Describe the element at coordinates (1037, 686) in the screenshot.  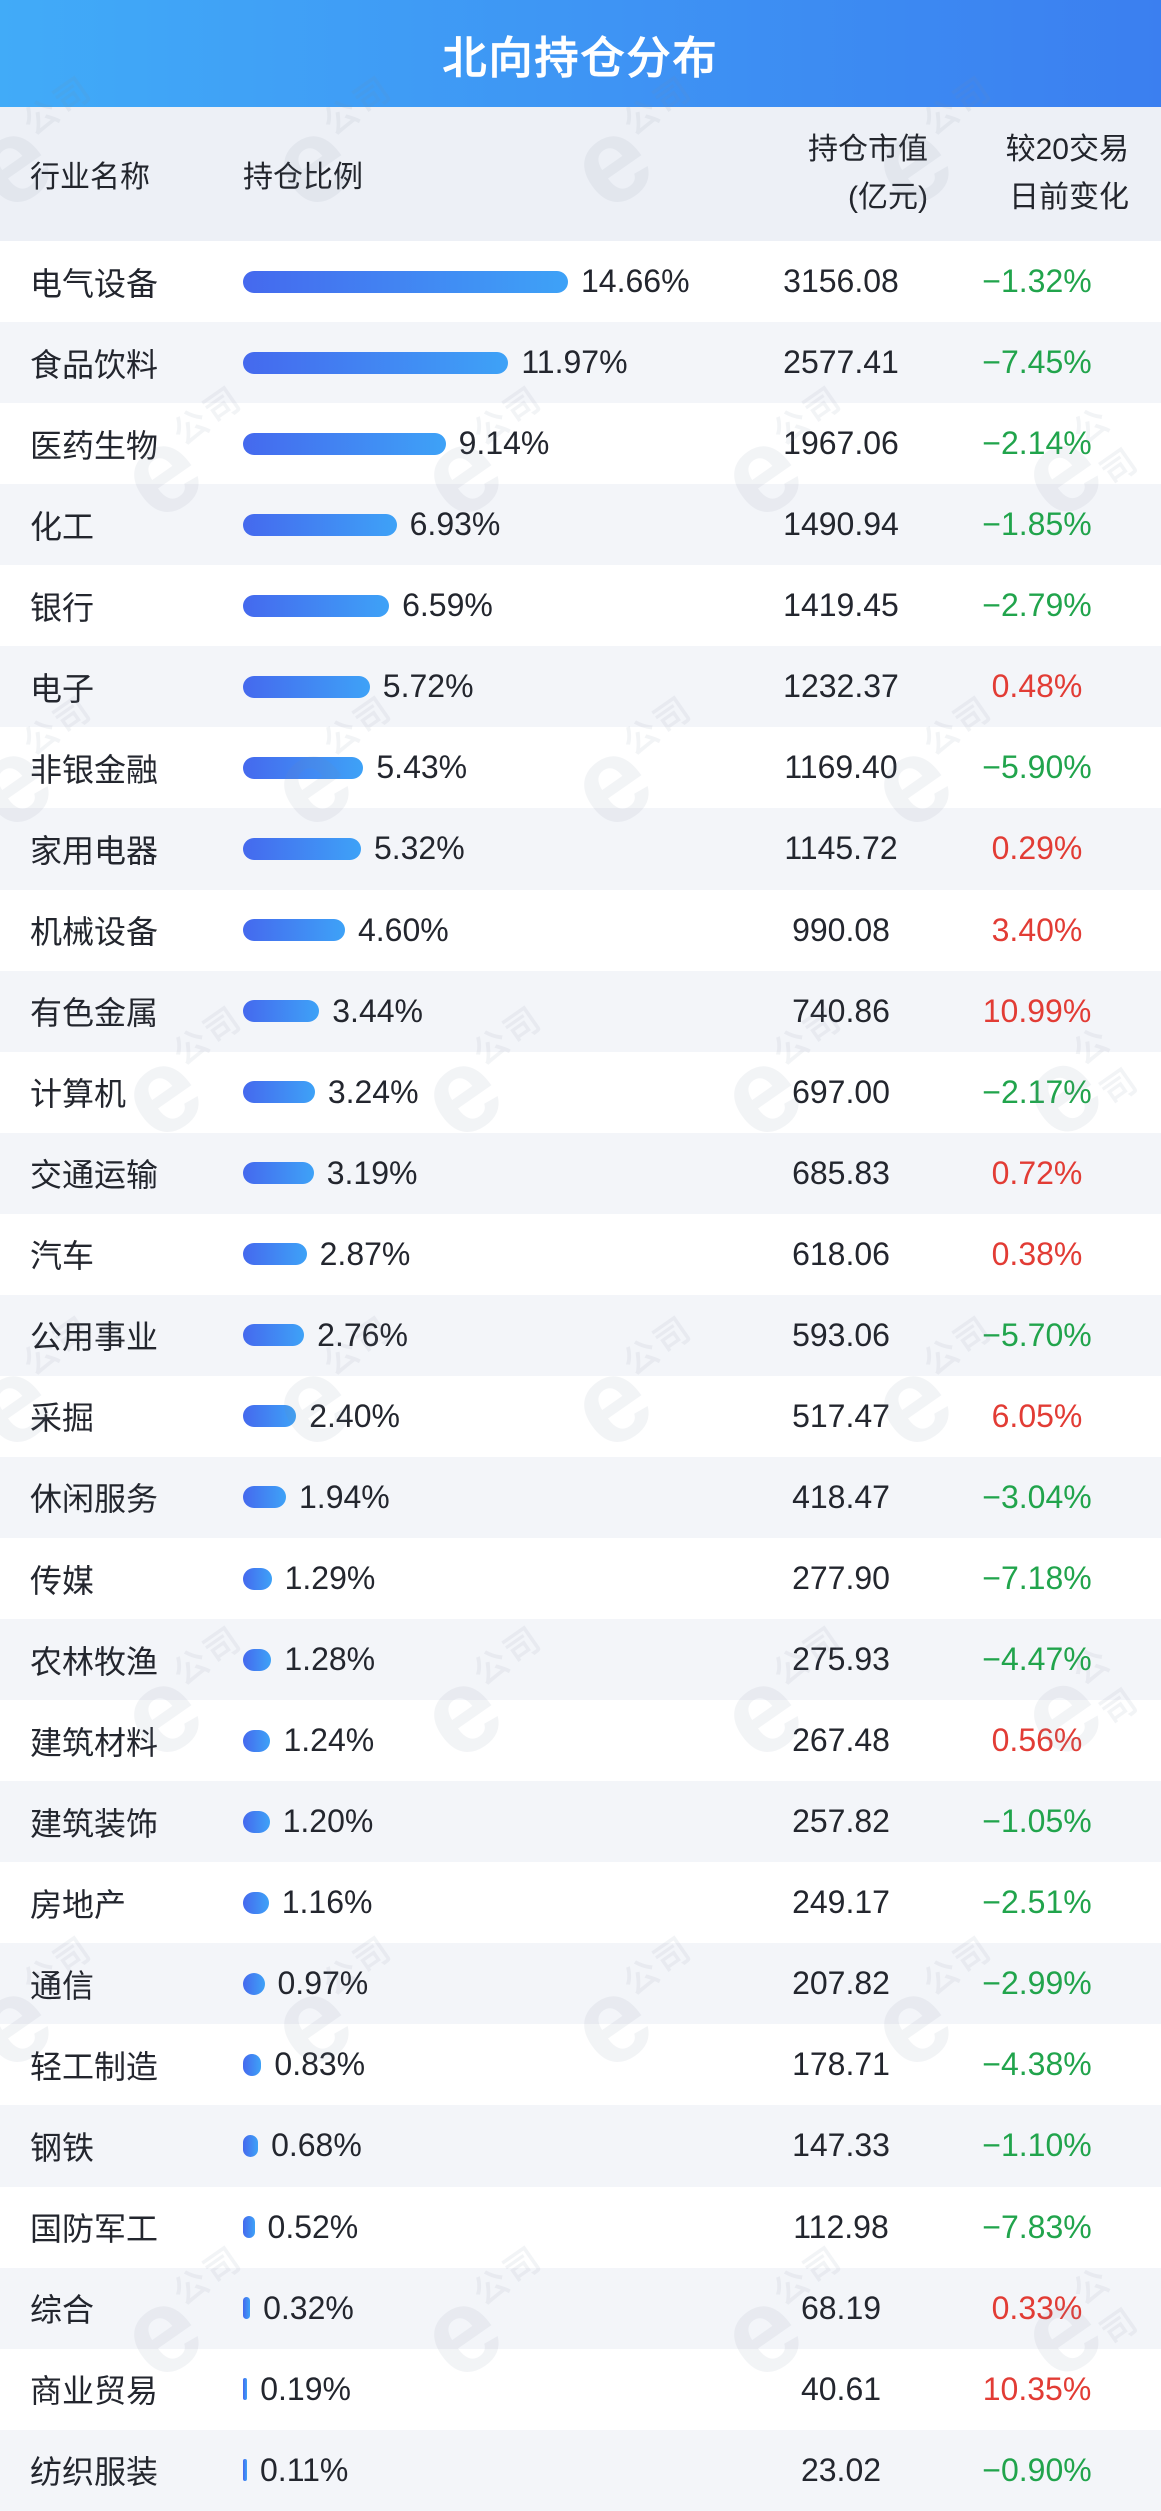
I see `change-value: 0.48%` at that location.